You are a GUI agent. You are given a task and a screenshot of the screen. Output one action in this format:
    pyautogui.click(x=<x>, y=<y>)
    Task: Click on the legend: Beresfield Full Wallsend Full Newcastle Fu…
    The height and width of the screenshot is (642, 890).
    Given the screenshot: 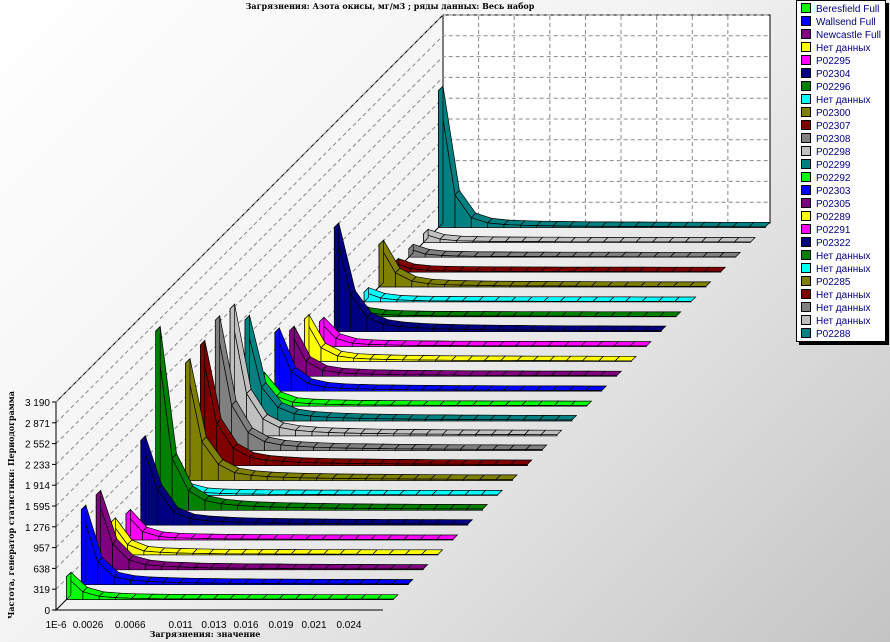 What is the action you would take?
    pyautogui.click(x=841, y=171)
    